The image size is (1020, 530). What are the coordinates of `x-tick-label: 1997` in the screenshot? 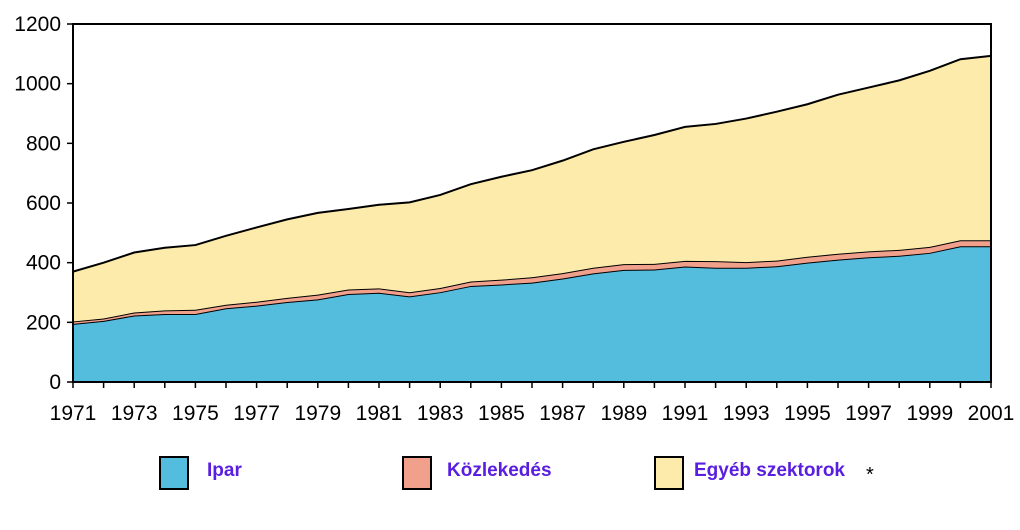 It's located at (868, 413).